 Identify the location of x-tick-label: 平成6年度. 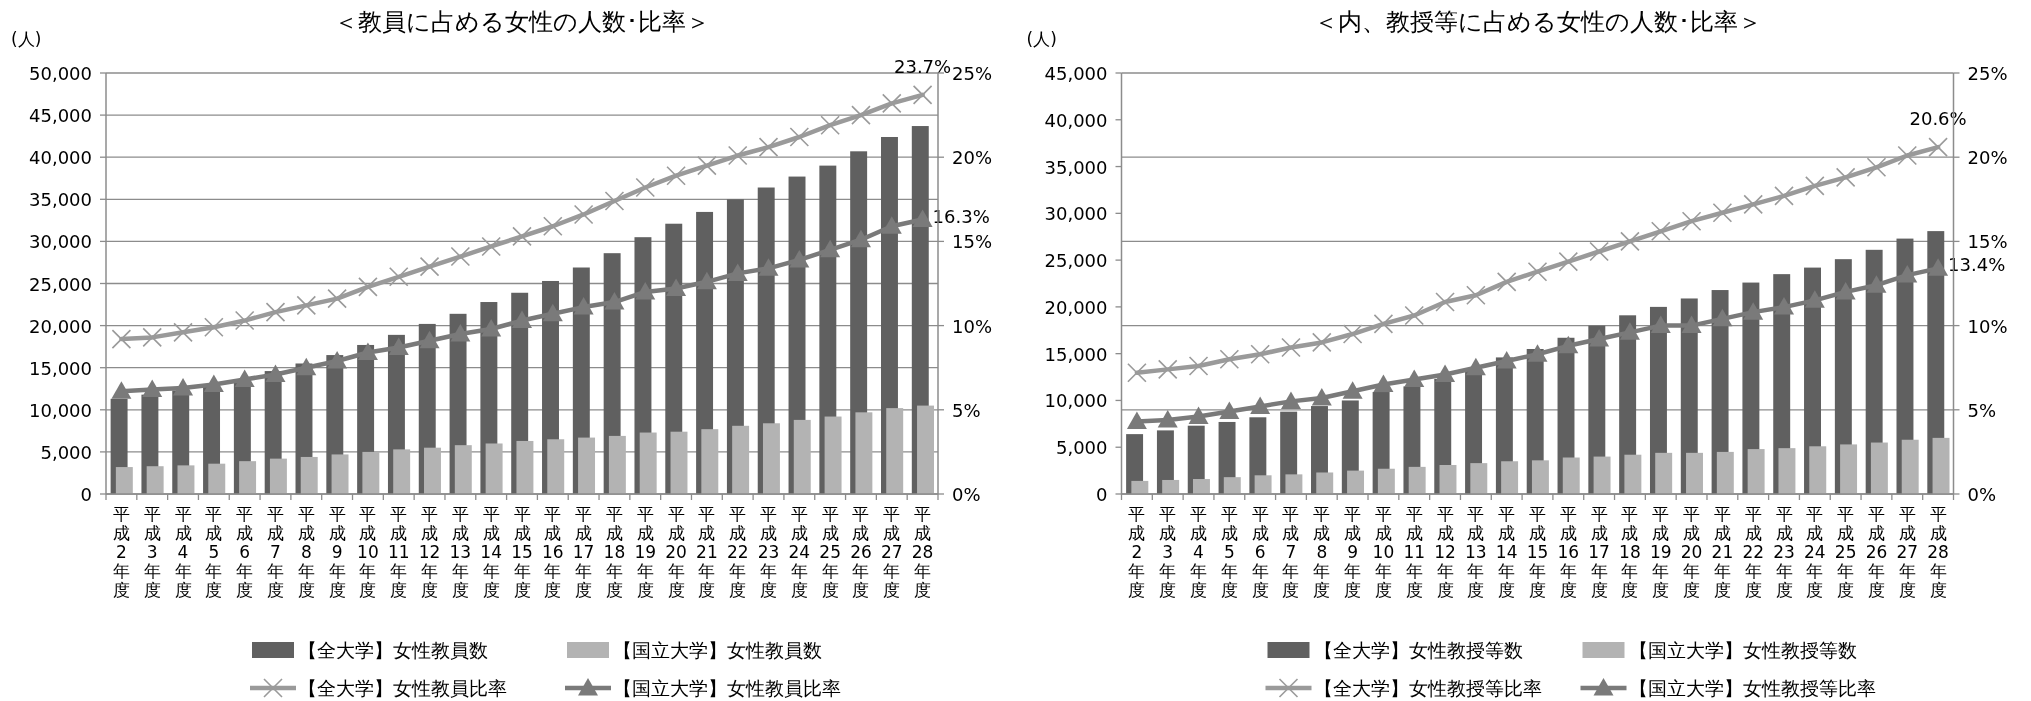
(1260, 552).